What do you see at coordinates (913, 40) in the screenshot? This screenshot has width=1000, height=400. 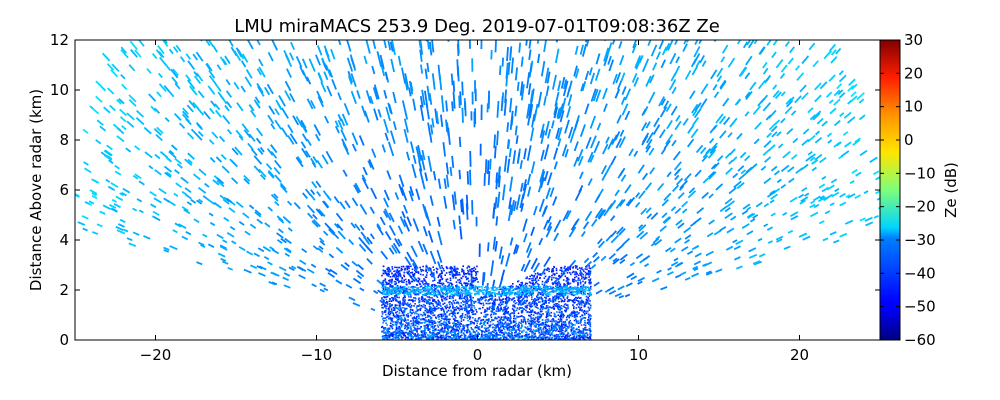 I see `colorbar-tick-label: 30` at bounding box center [913, 40].